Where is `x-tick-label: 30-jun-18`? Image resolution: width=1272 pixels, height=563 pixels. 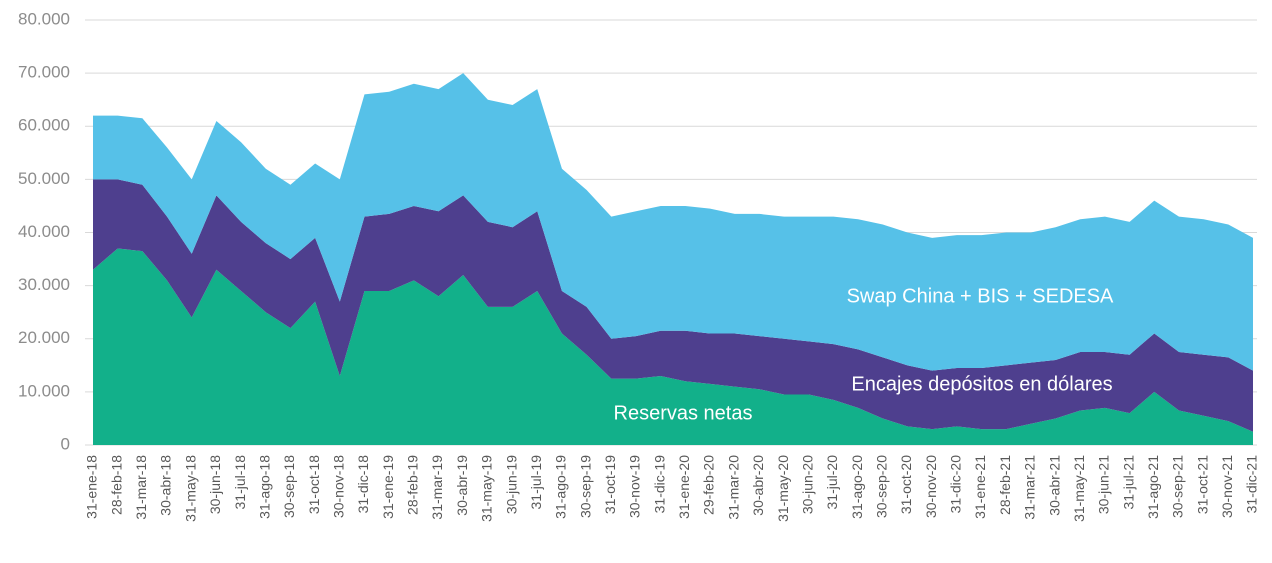
x-tick-label: 30-jun-18 is located at coordinates (215, 484).